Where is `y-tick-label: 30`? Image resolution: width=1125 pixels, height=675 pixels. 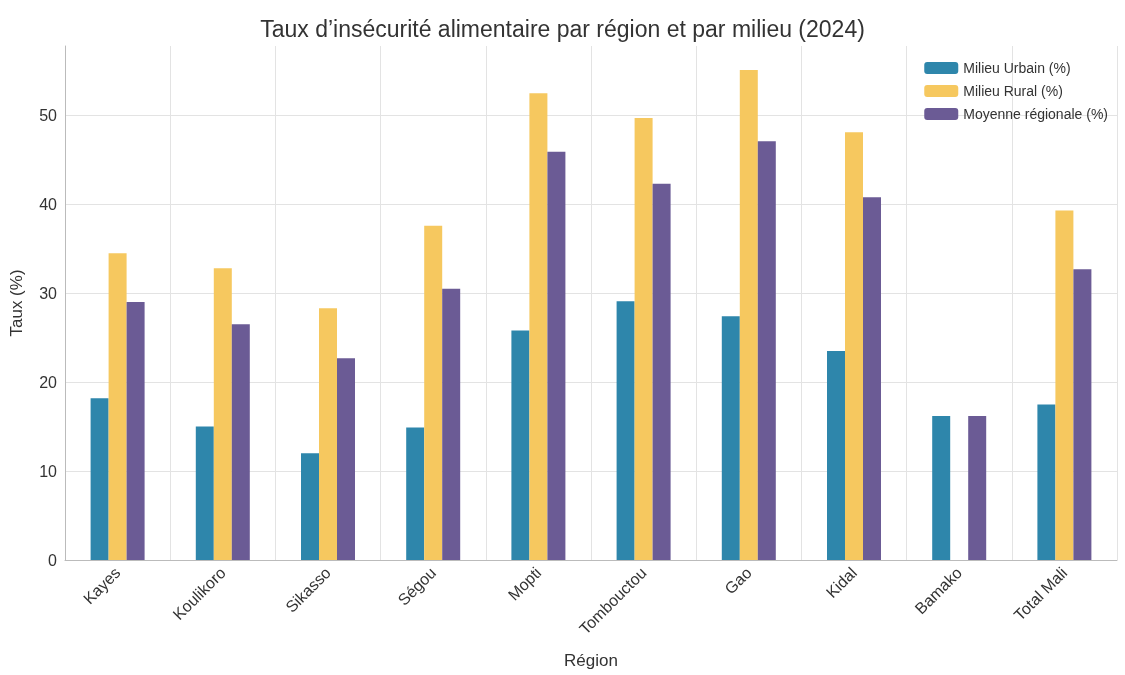
y-tick-label: 30 is located at coordinates (48, 293).